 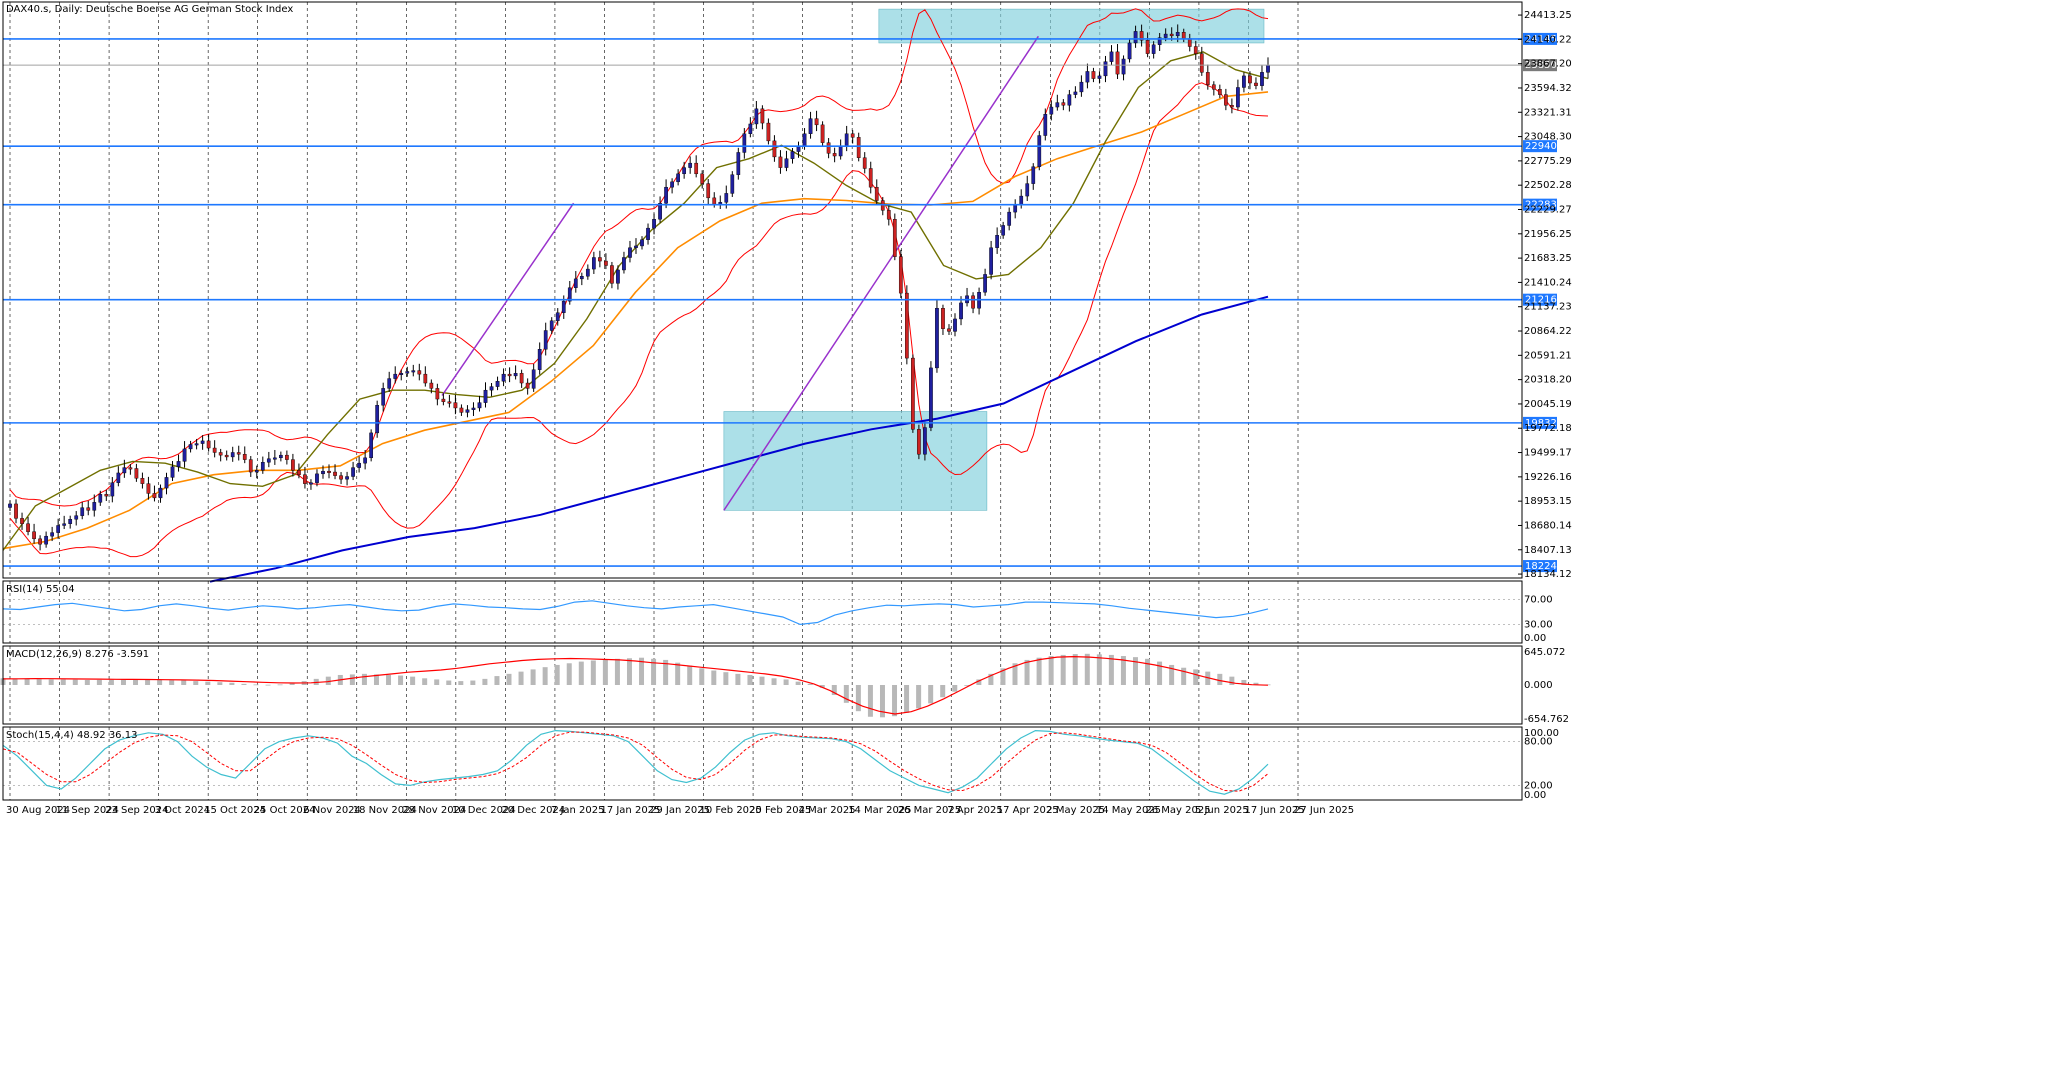 What do you see at coordinates (1548, 234) in the screenshot?
I see `price-axis-label: 21956.25` at bounding box center [1548, 234].